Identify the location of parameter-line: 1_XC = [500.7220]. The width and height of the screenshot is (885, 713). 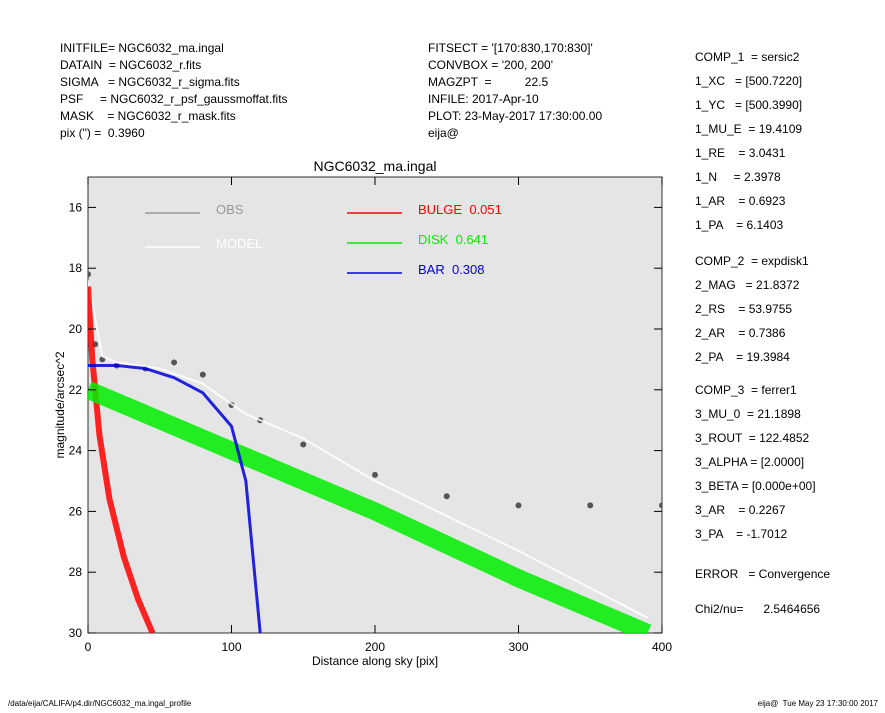
(748, 81).